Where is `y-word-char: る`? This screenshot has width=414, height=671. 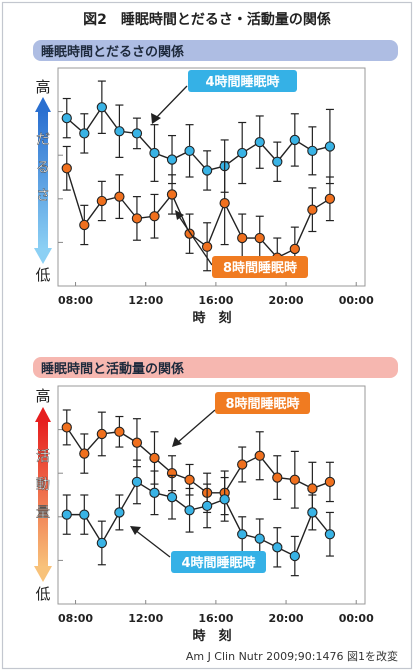
y-word-char: る is located at coordinates (43, 168).